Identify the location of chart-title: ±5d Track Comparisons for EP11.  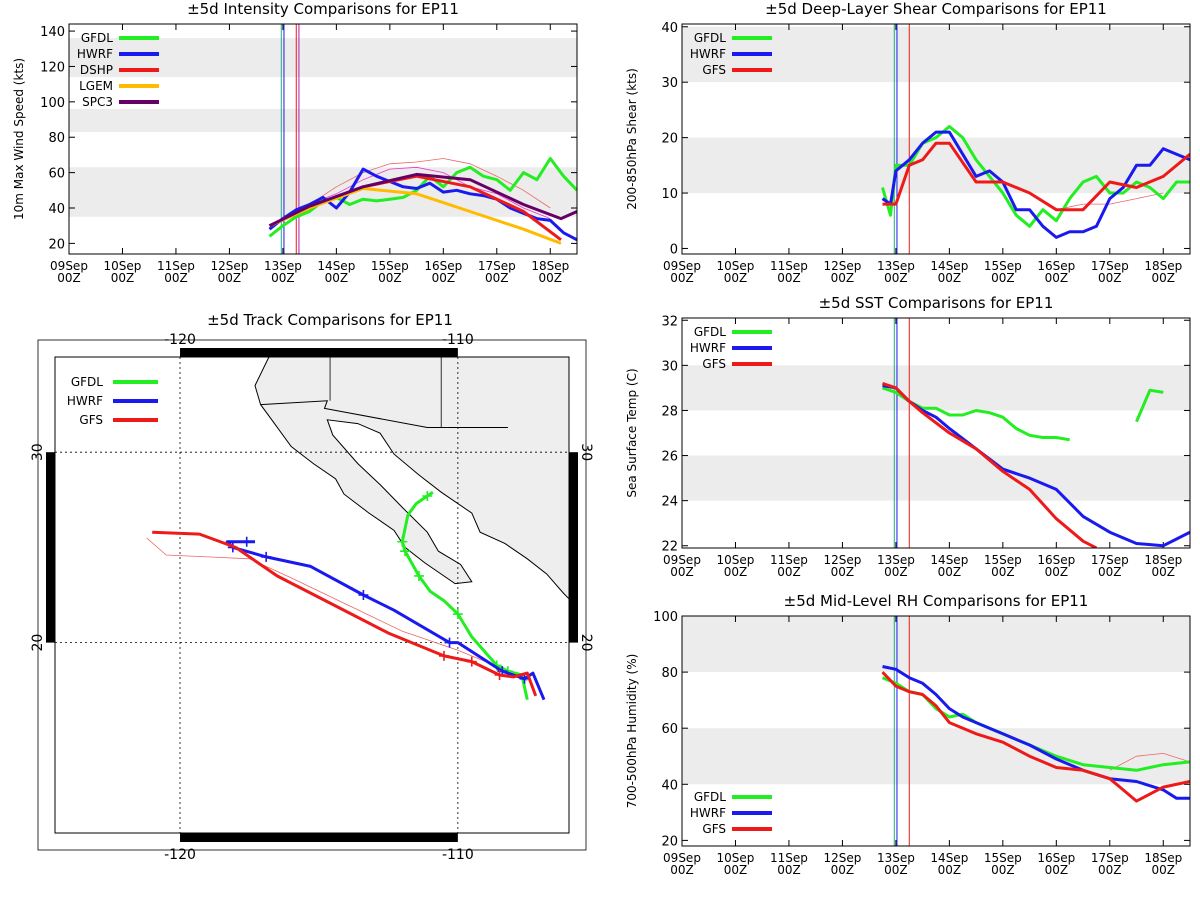
(330, 320).